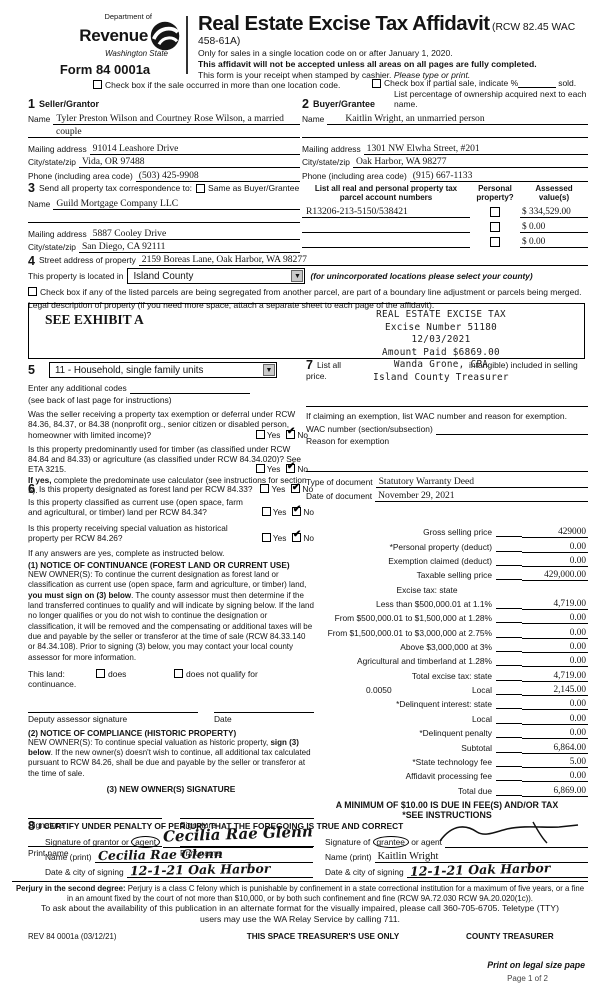  I want to click on seller-csz-value: Vida, OR 97488, so click(189, 162).